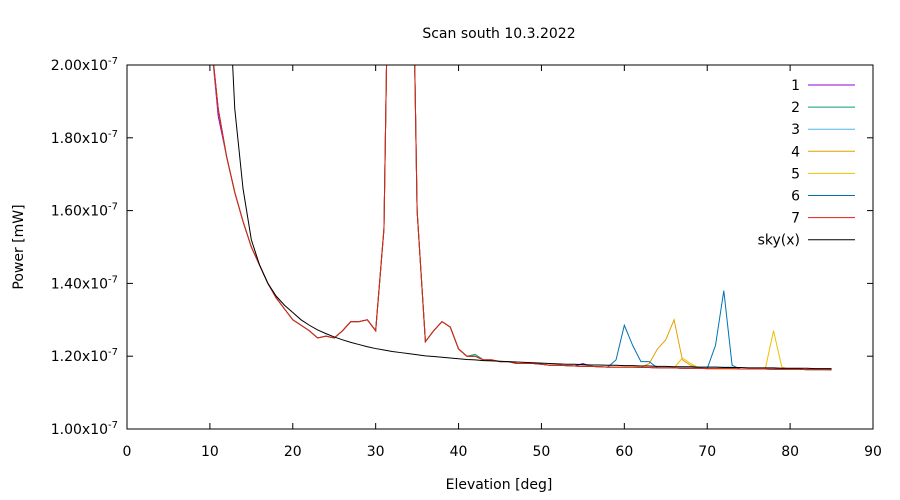  I want to click on legend-label: sky(x), so click(779, 241).